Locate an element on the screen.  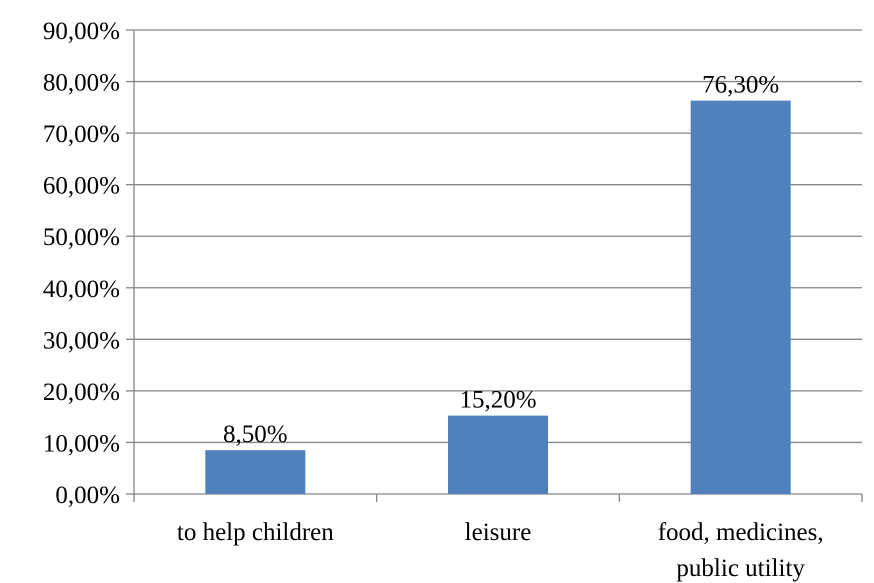
y-tick-label: 70,00% is located at coordinates (81, 134).